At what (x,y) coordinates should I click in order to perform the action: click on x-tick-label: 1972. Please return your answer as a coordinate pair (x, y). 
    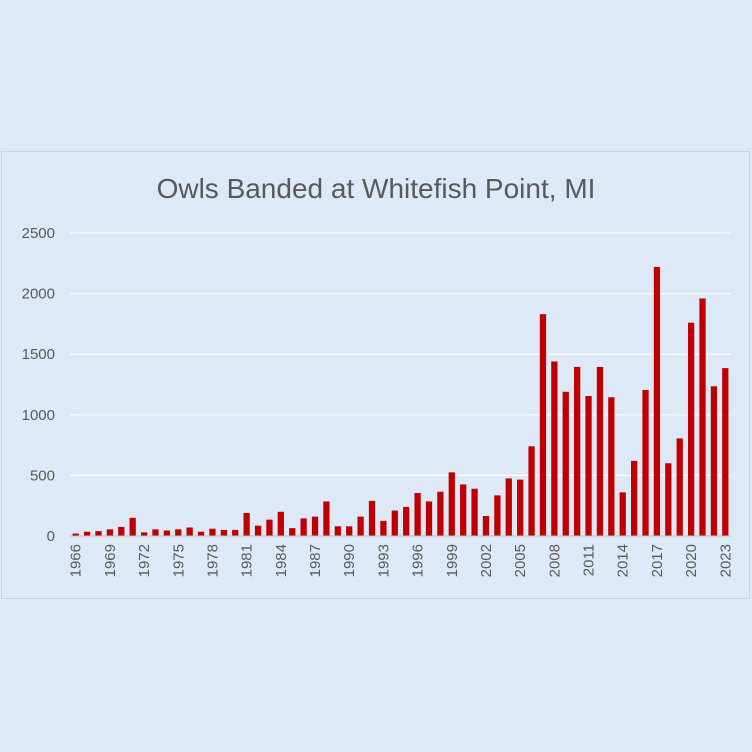
    Looking at the image, I should click on (144, 560).